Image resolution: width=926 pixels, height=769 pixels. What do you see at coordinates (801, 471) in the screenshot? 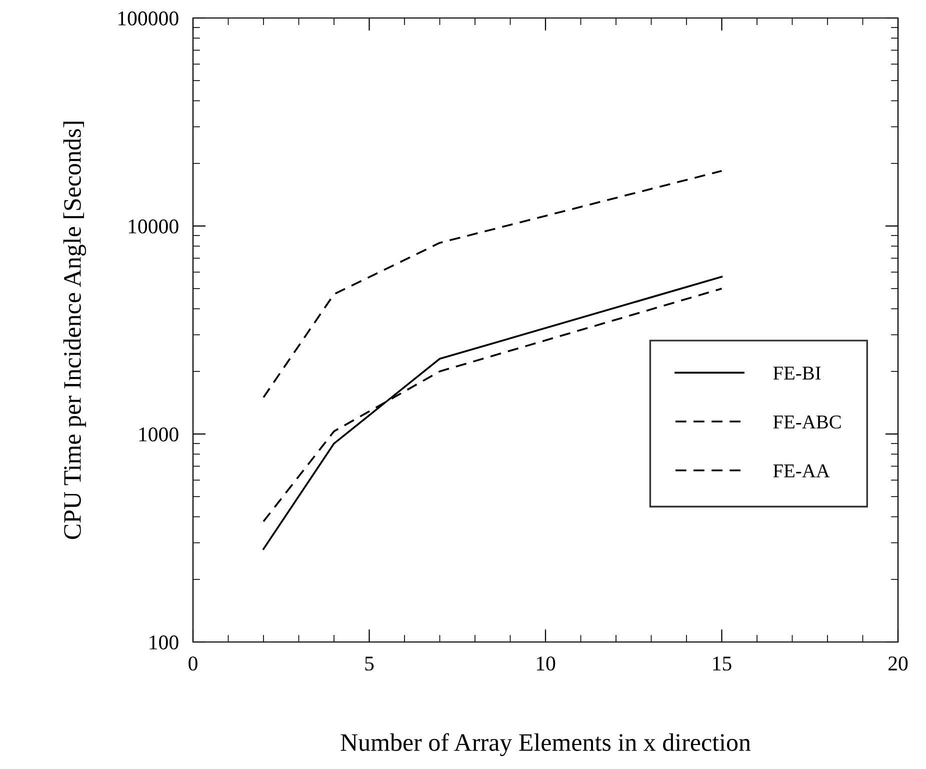
I see `legend-label: FE-AA` at bounding box center [801, 471].